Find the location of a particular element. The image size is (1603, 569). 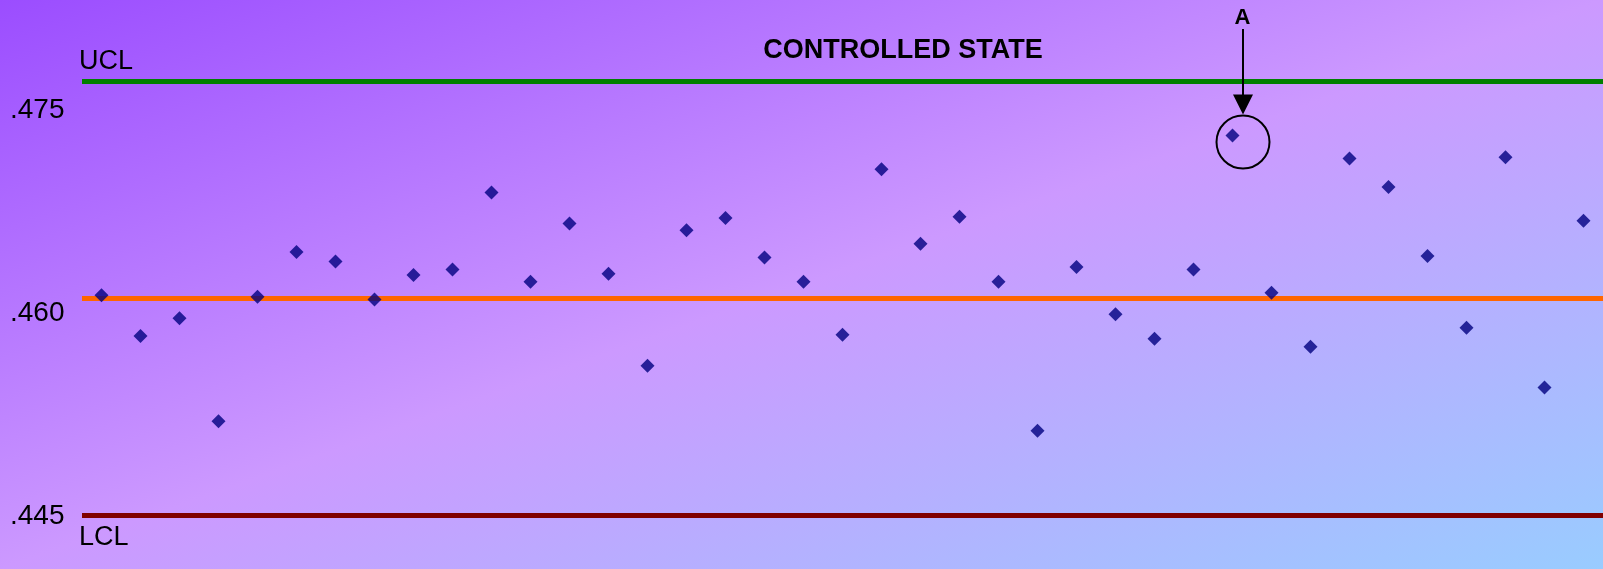

y-tick-label: .475 is located at coordinates (37, 108).